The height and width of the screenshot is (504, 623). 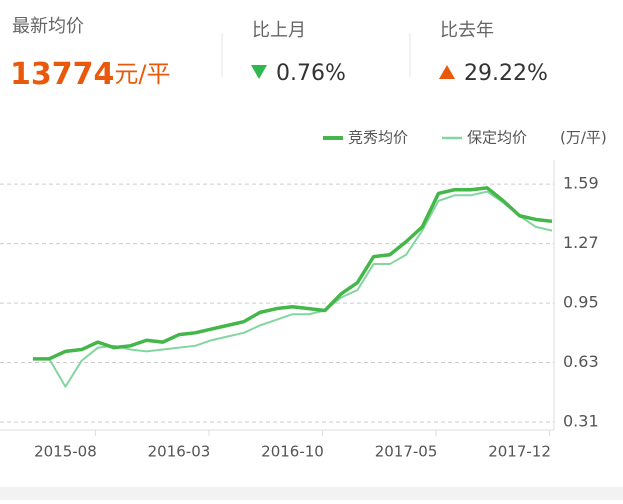 What do you see at coordinates (581, 361) in the screenshot?
I see `y-tick-label: 0.63` at bounding box center [581, 361].